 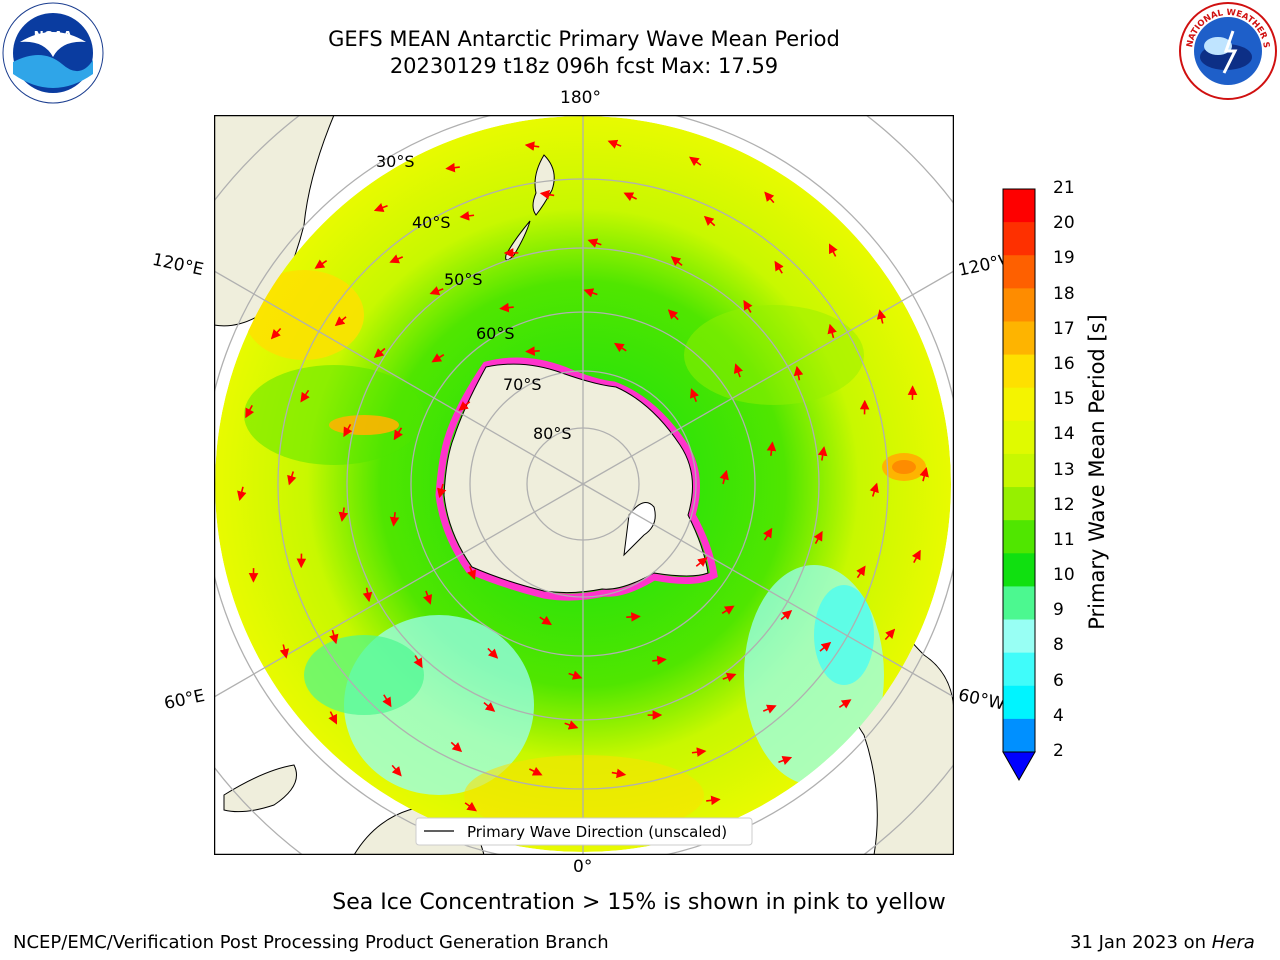 What do you see at coordinates (1233, 942) in the screenshot?
I see `footer-machine: Hera` at bounding box center [1233, 942].